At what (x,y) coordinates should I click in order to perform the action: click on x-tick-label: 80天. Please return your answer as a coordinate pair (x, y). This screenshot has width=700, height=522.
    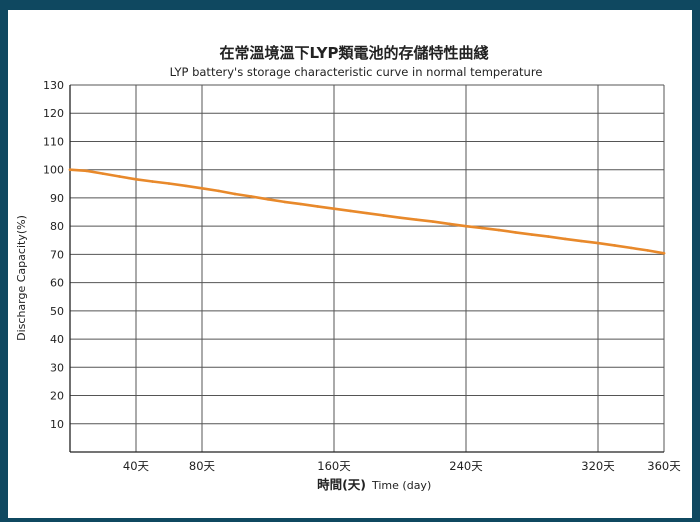
    Looking at the image, I should click on (202, 466).